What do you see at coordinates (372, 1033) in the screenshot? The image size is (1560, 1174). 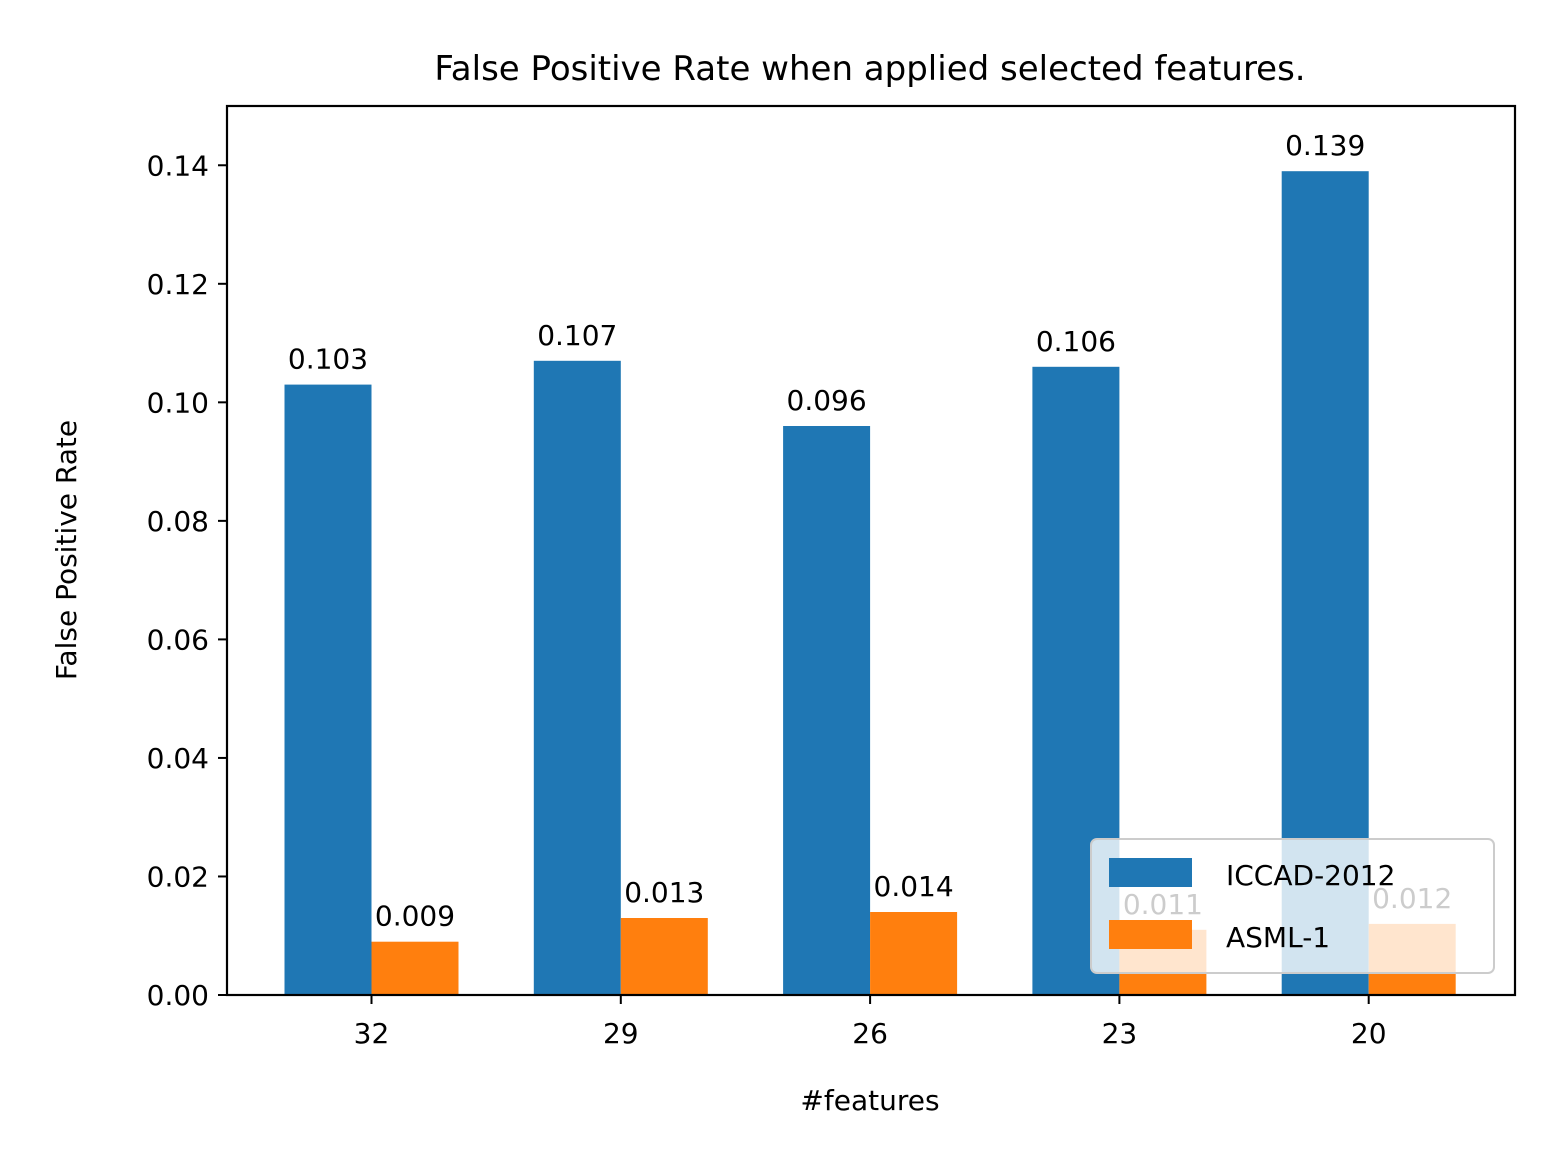 I see `x-tick-label: 32` at bounding box center [372, 1033].